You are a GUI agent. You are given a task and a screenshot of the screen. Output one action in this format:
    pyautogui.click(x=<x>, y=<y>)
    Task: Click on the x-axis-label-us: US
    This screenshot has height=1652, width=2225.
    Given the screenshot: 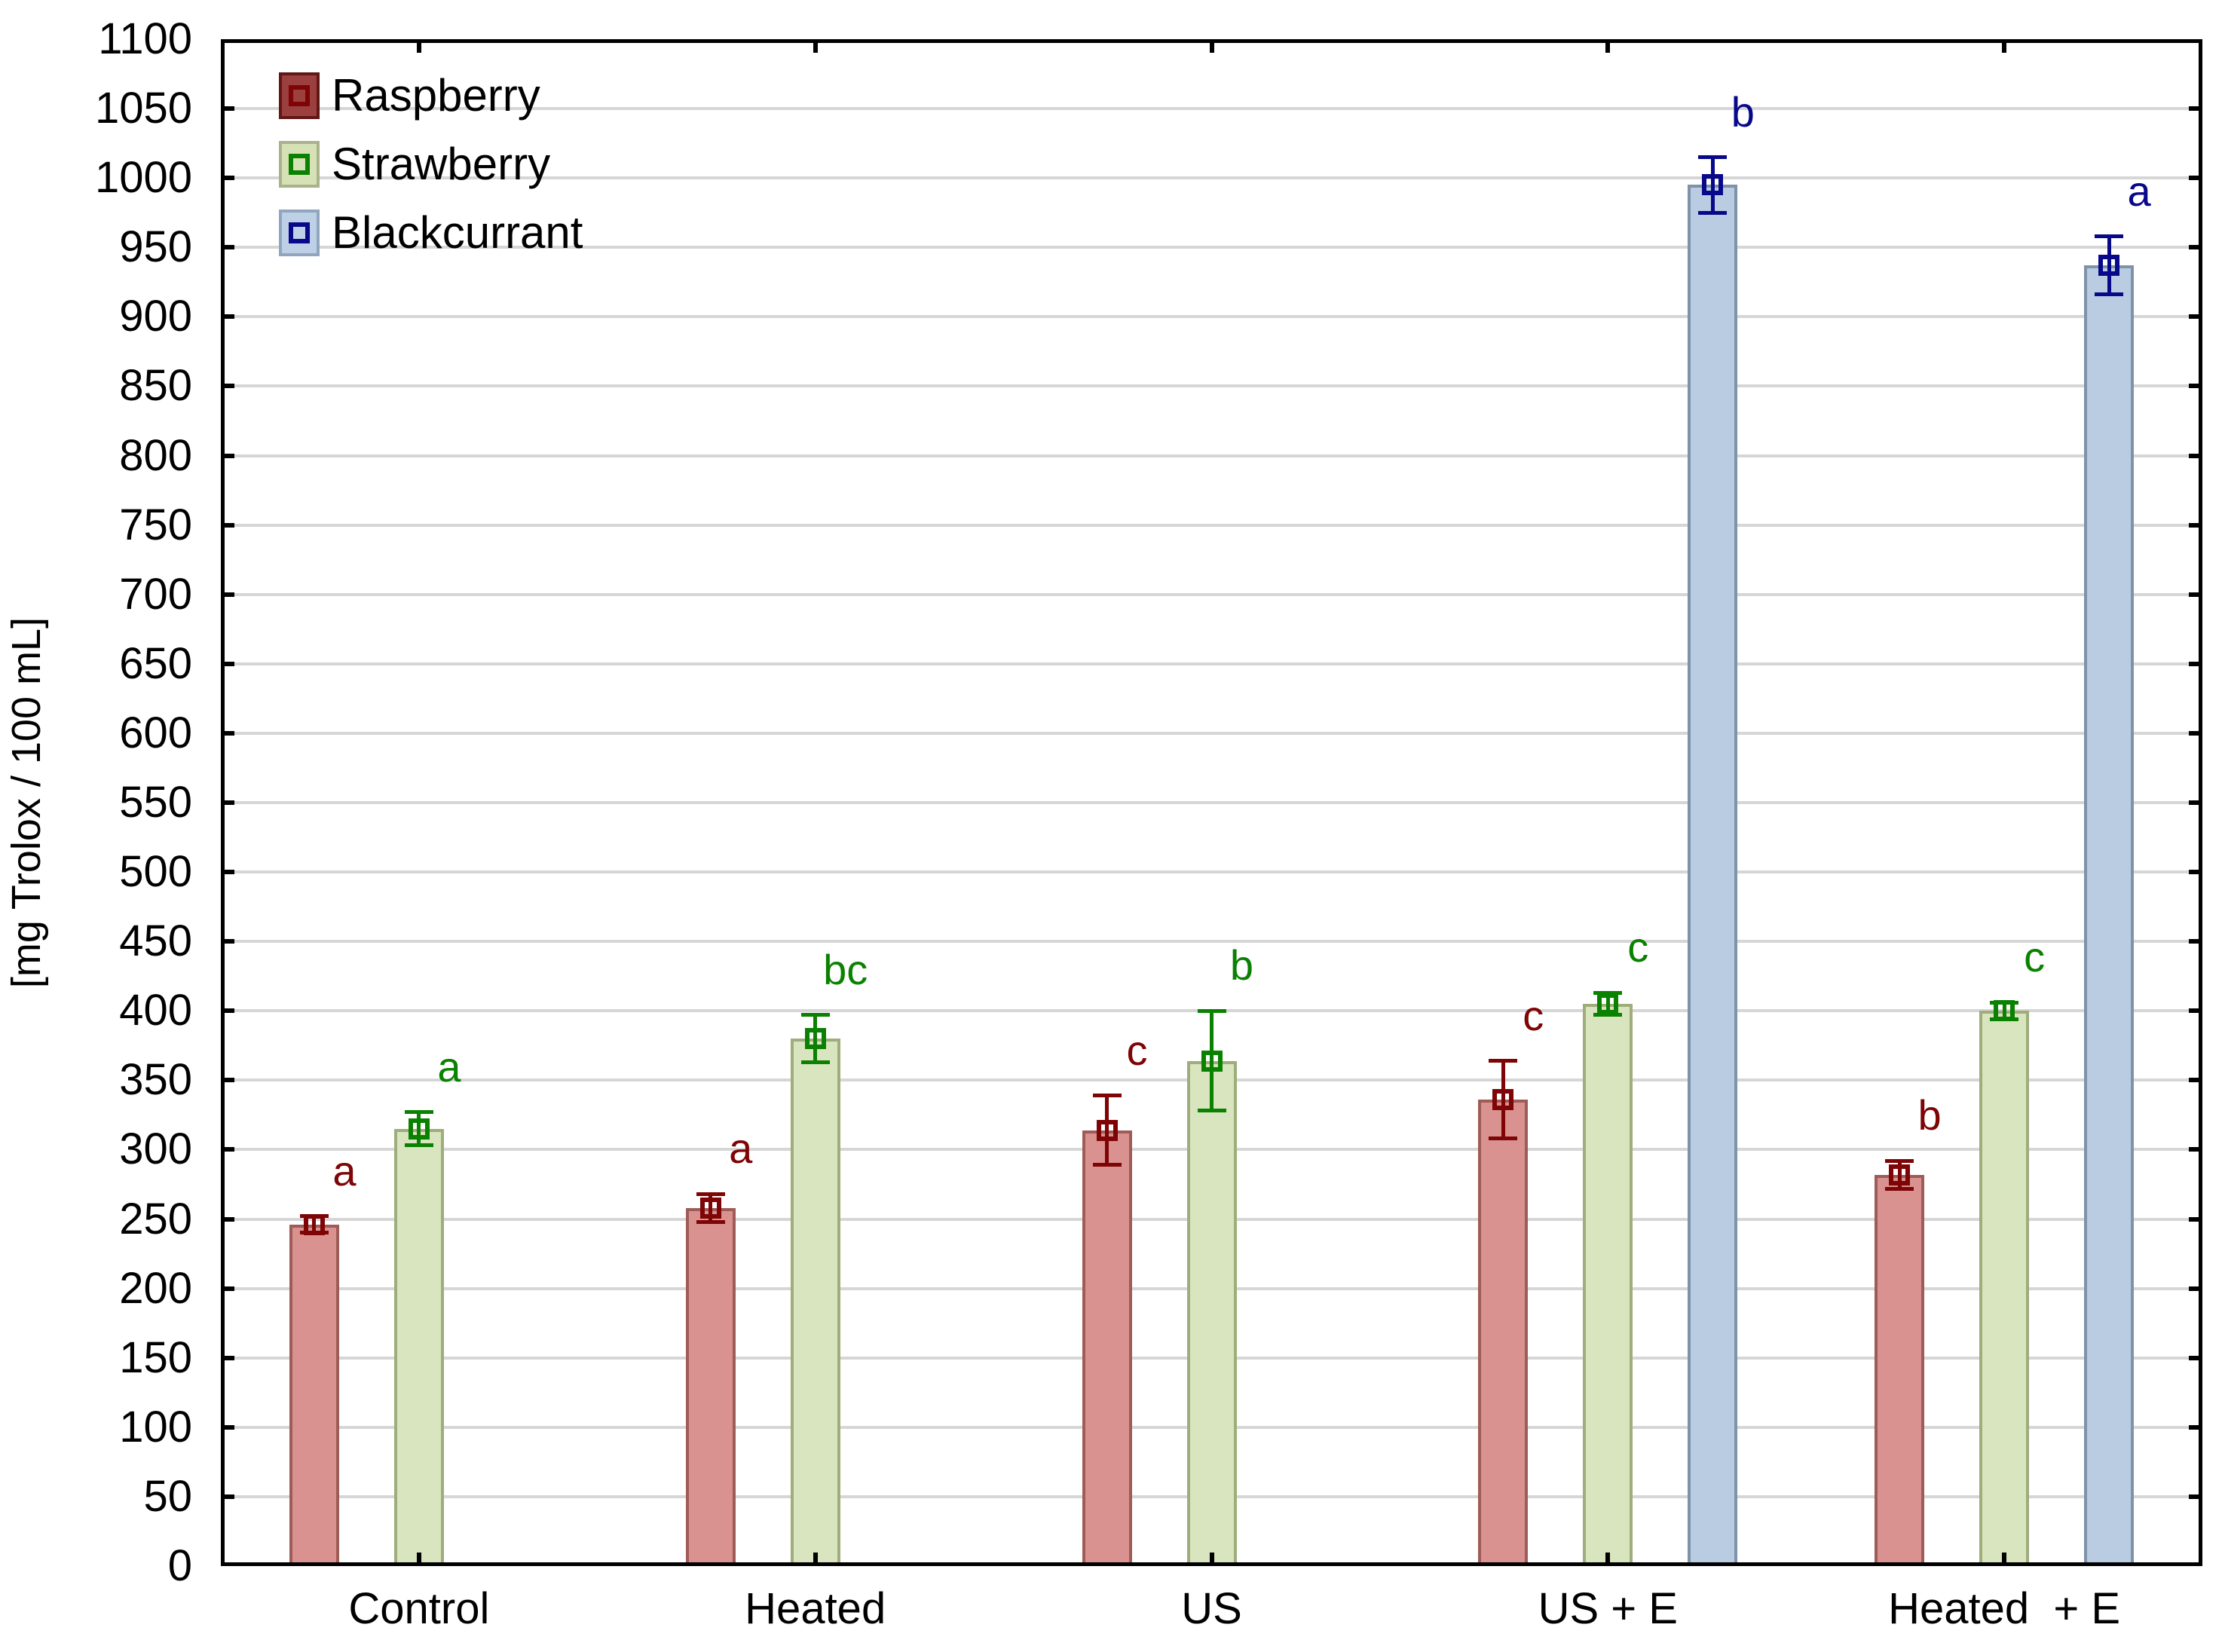 What is the action you would take?
    pyautogui.click(x=1211, y=1609)
    